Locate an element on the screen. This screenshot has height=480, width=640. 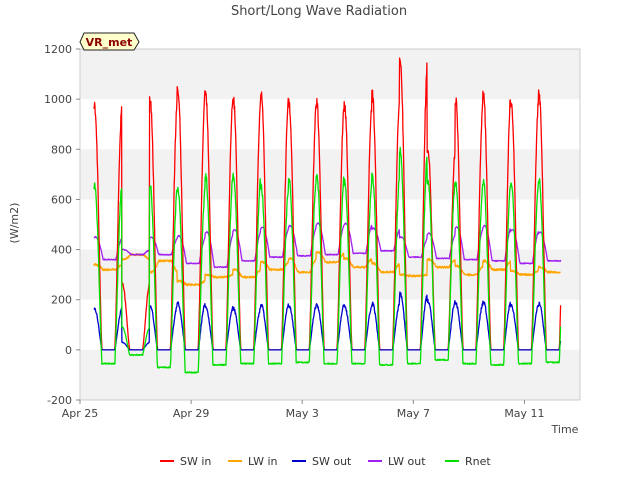
y-tick-label: 400 is located at coordinates (61, 250).